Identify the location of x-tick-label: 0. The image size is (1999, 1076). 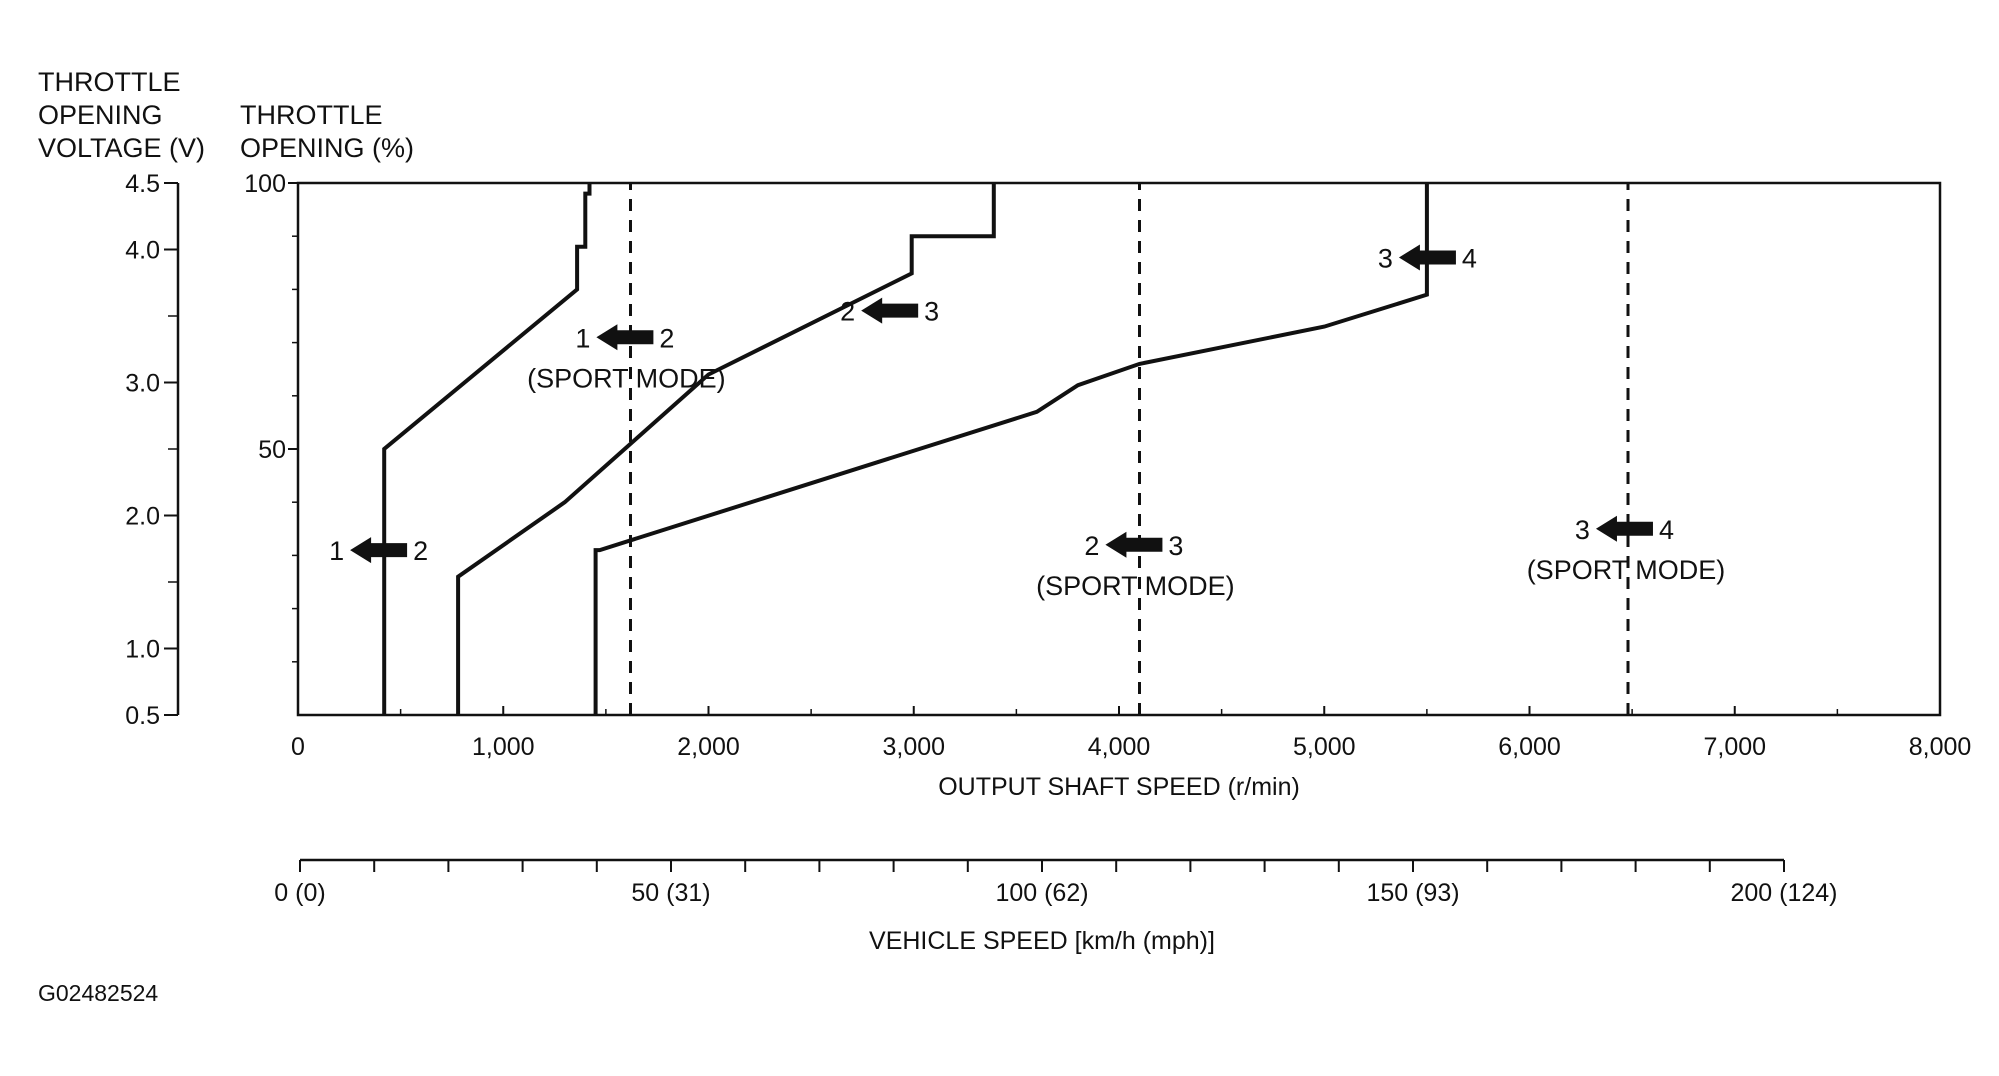
(298, 747).